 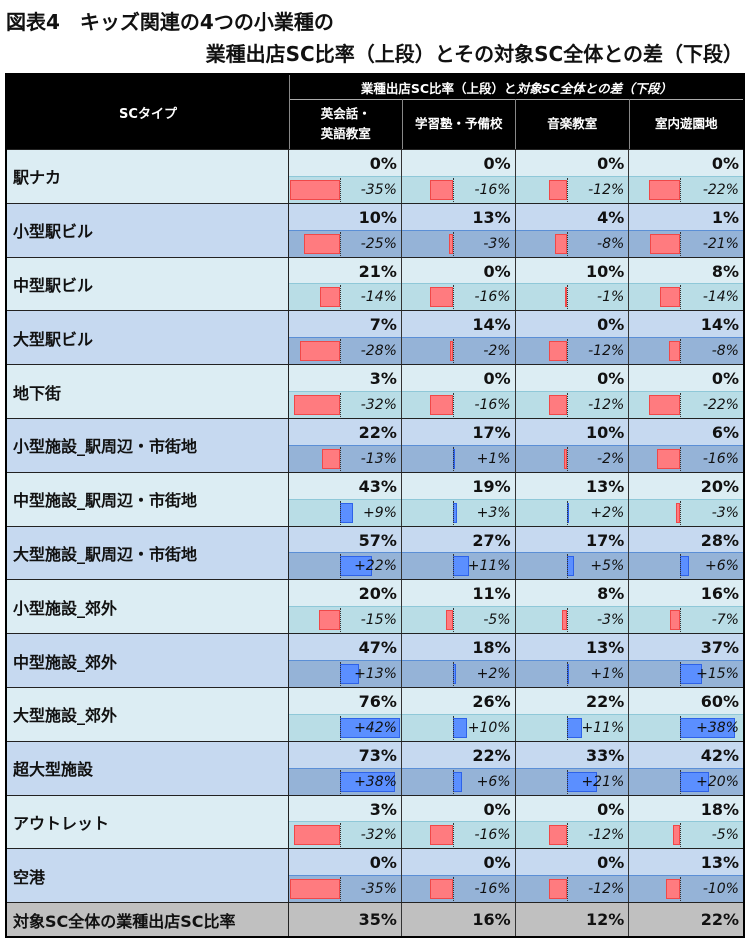 I want to click on diff-bar-area: -16%, so click(x=458, y=189).